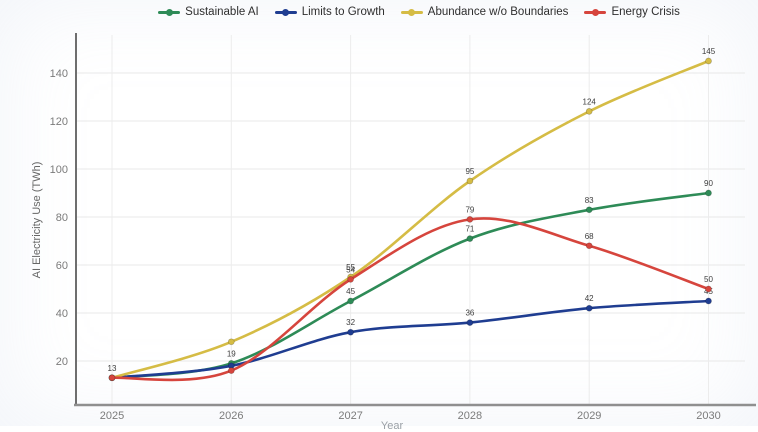 Image resolution: width=758 pixels, height=432 pixels. I want to click on legend-item-energy-crisis: Energy Crisis, so click(632, 12).